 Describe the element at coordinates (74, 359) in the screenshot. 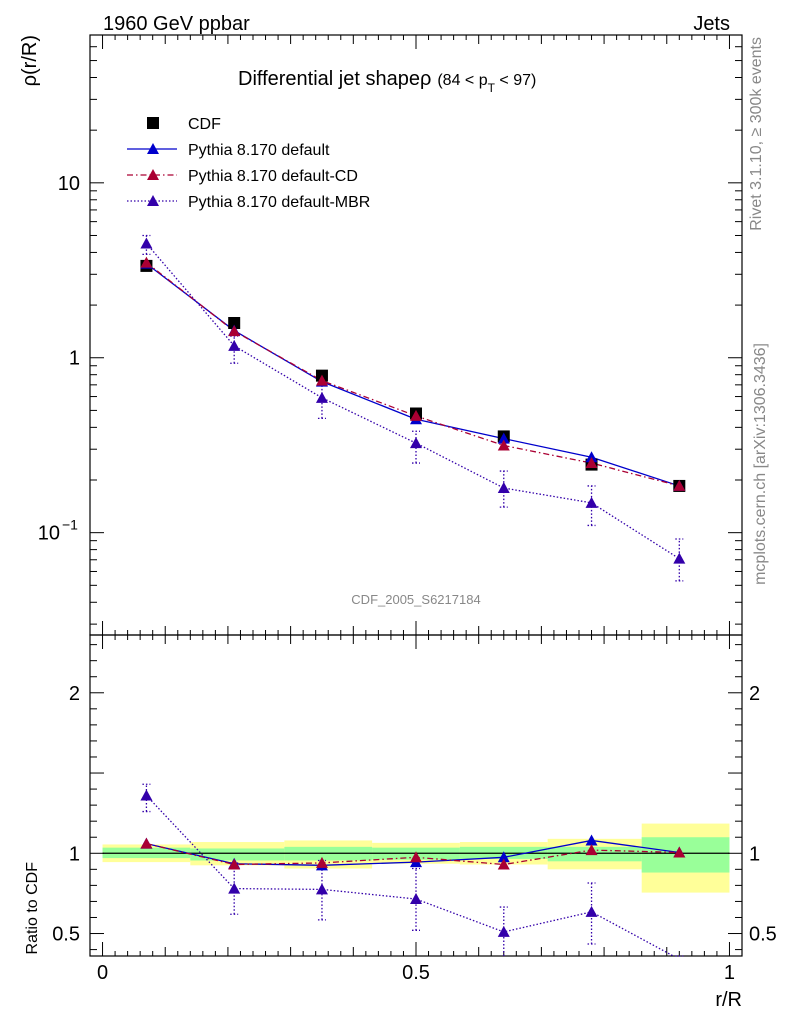

I see `y-tick-label: 1` at that location.